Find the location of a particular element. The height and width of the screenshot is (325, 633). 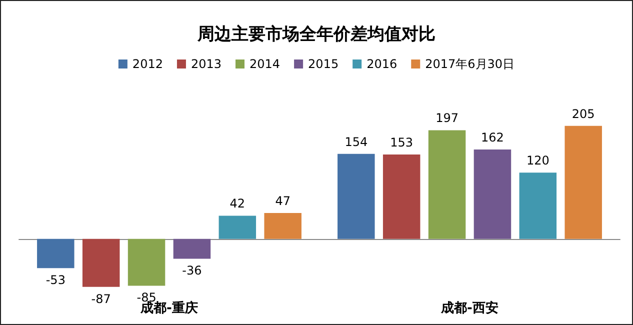

data-label: 120 is located at coordinates (538, 161).